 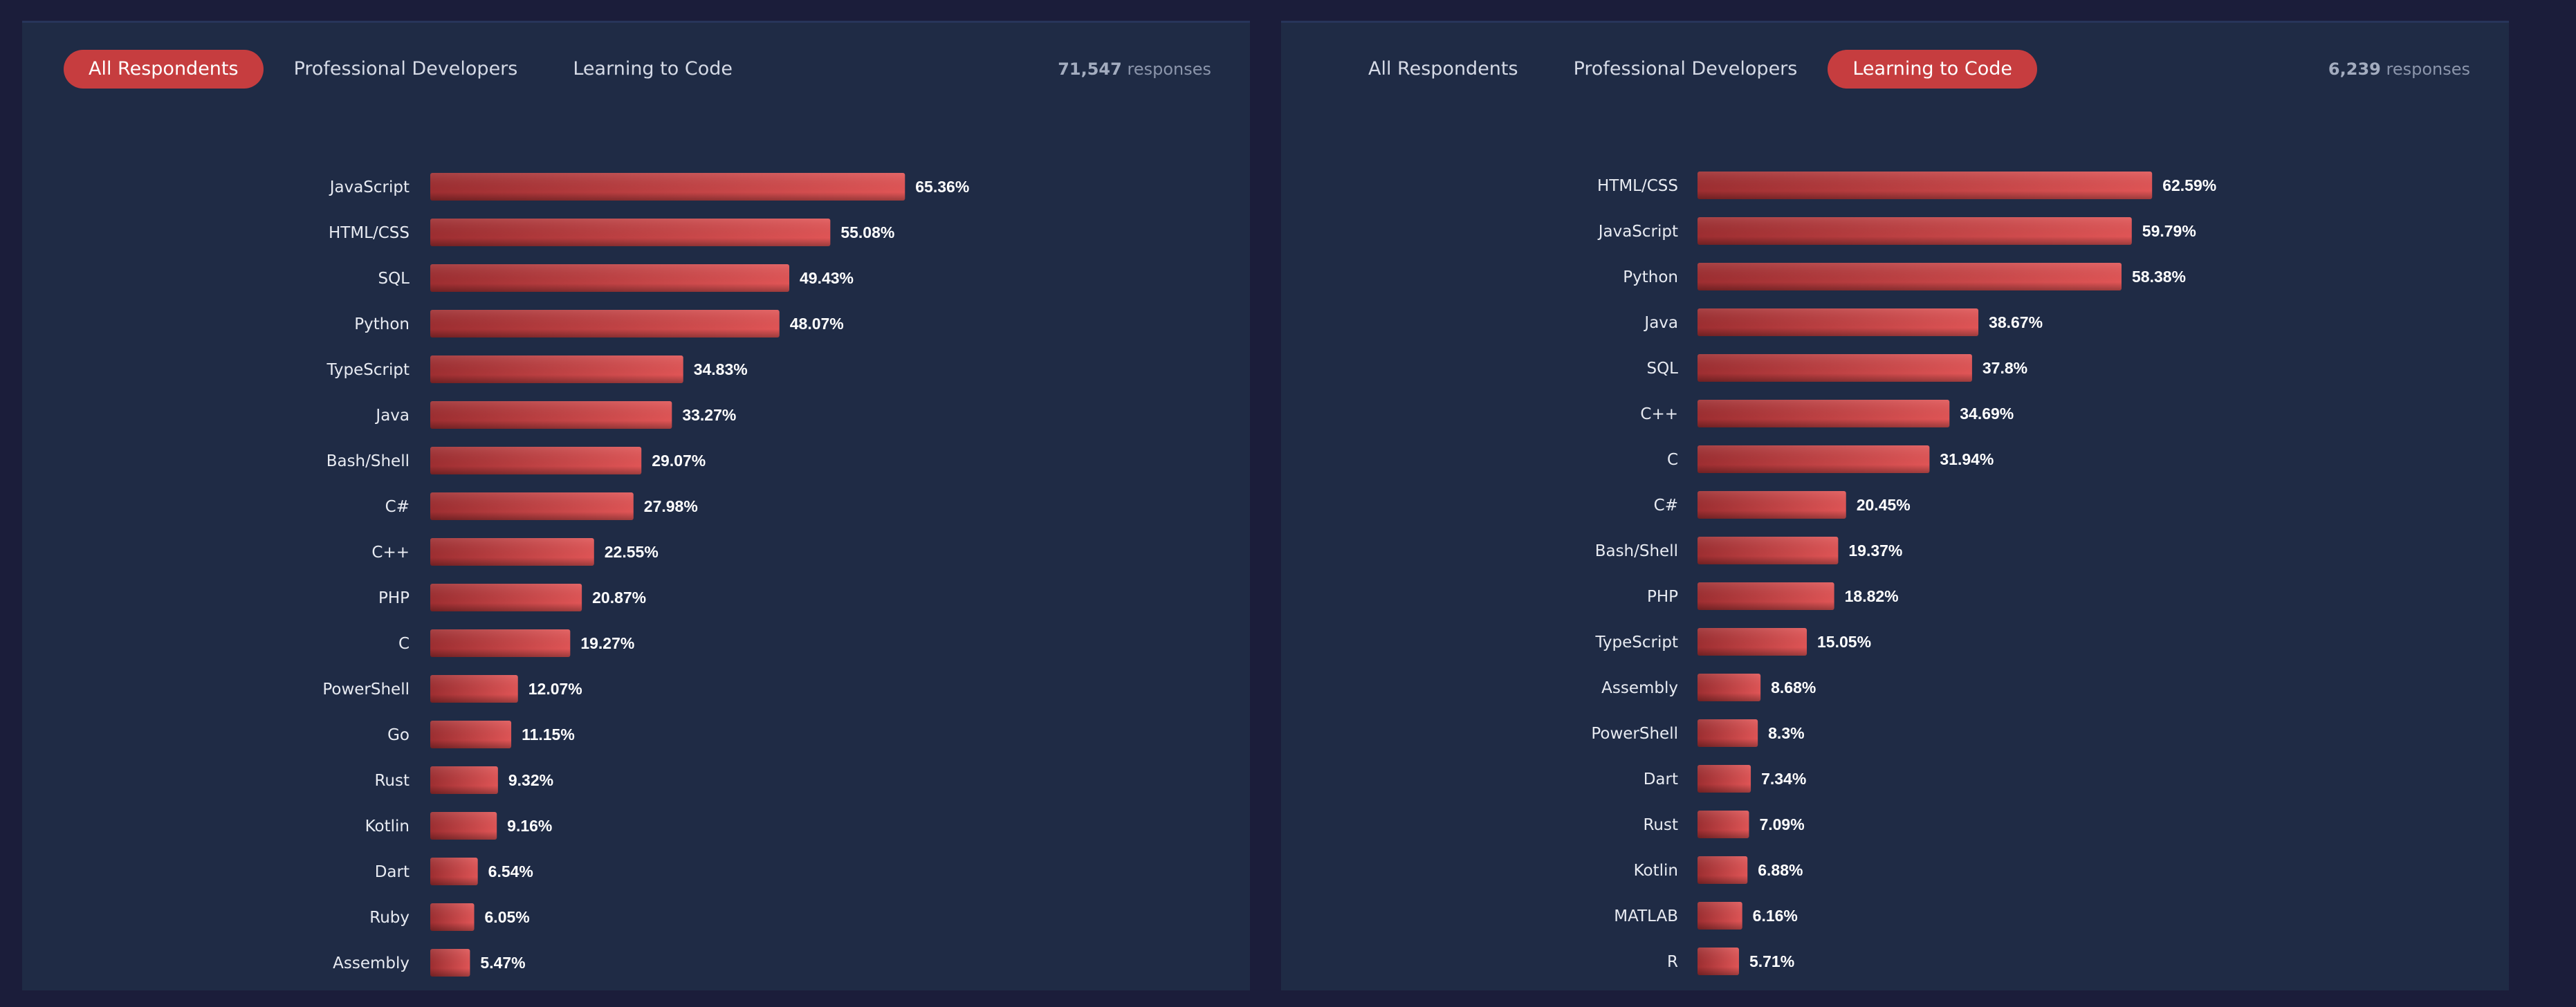 What do you see at coordinates (507, 917) in the screenshot?
I see `value-label: 6.05%` at bounding box center [507, 917].